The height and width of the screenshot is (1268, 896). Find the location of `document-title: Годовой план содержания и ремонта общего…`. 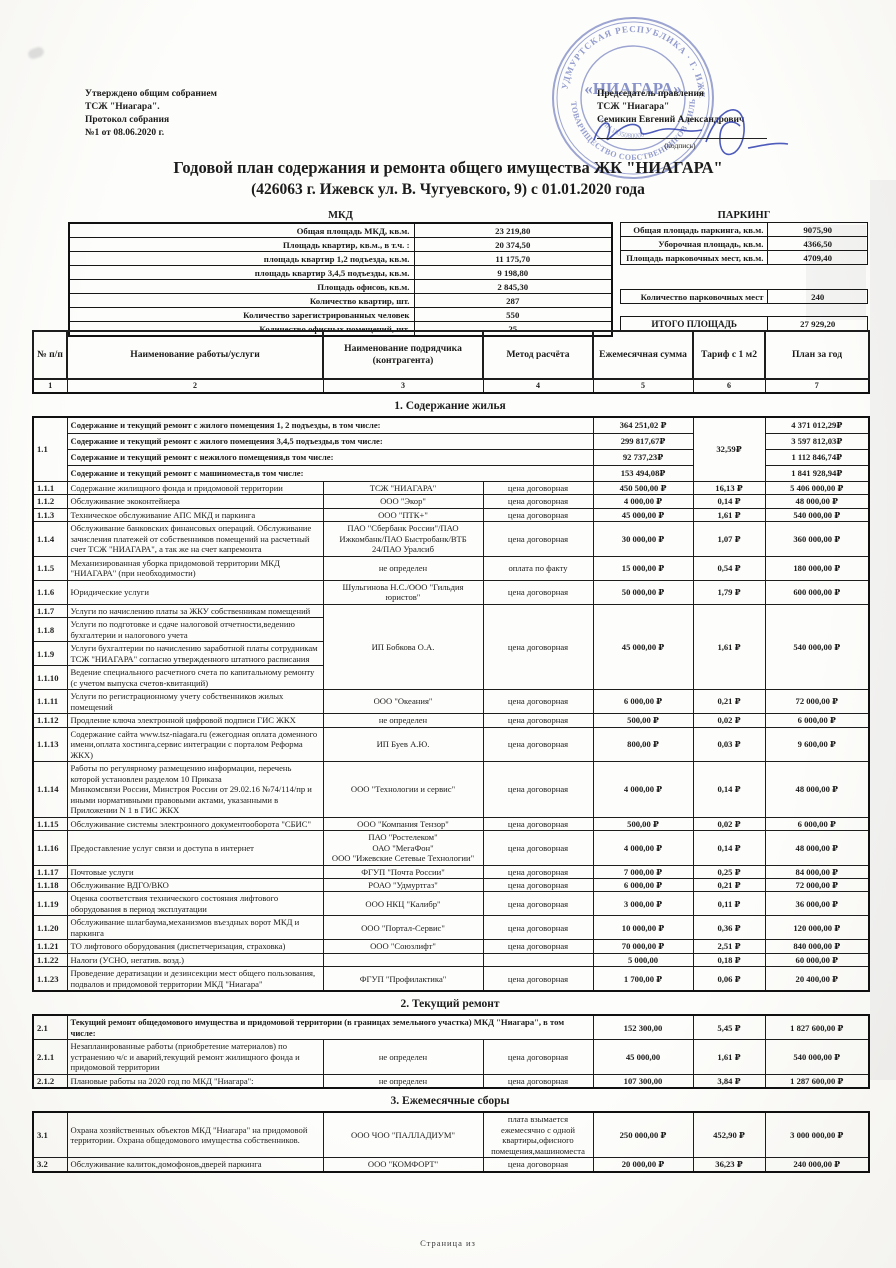

document-title: Годовой план содержания и ремонта общего… is located at coordinates (448, 178).